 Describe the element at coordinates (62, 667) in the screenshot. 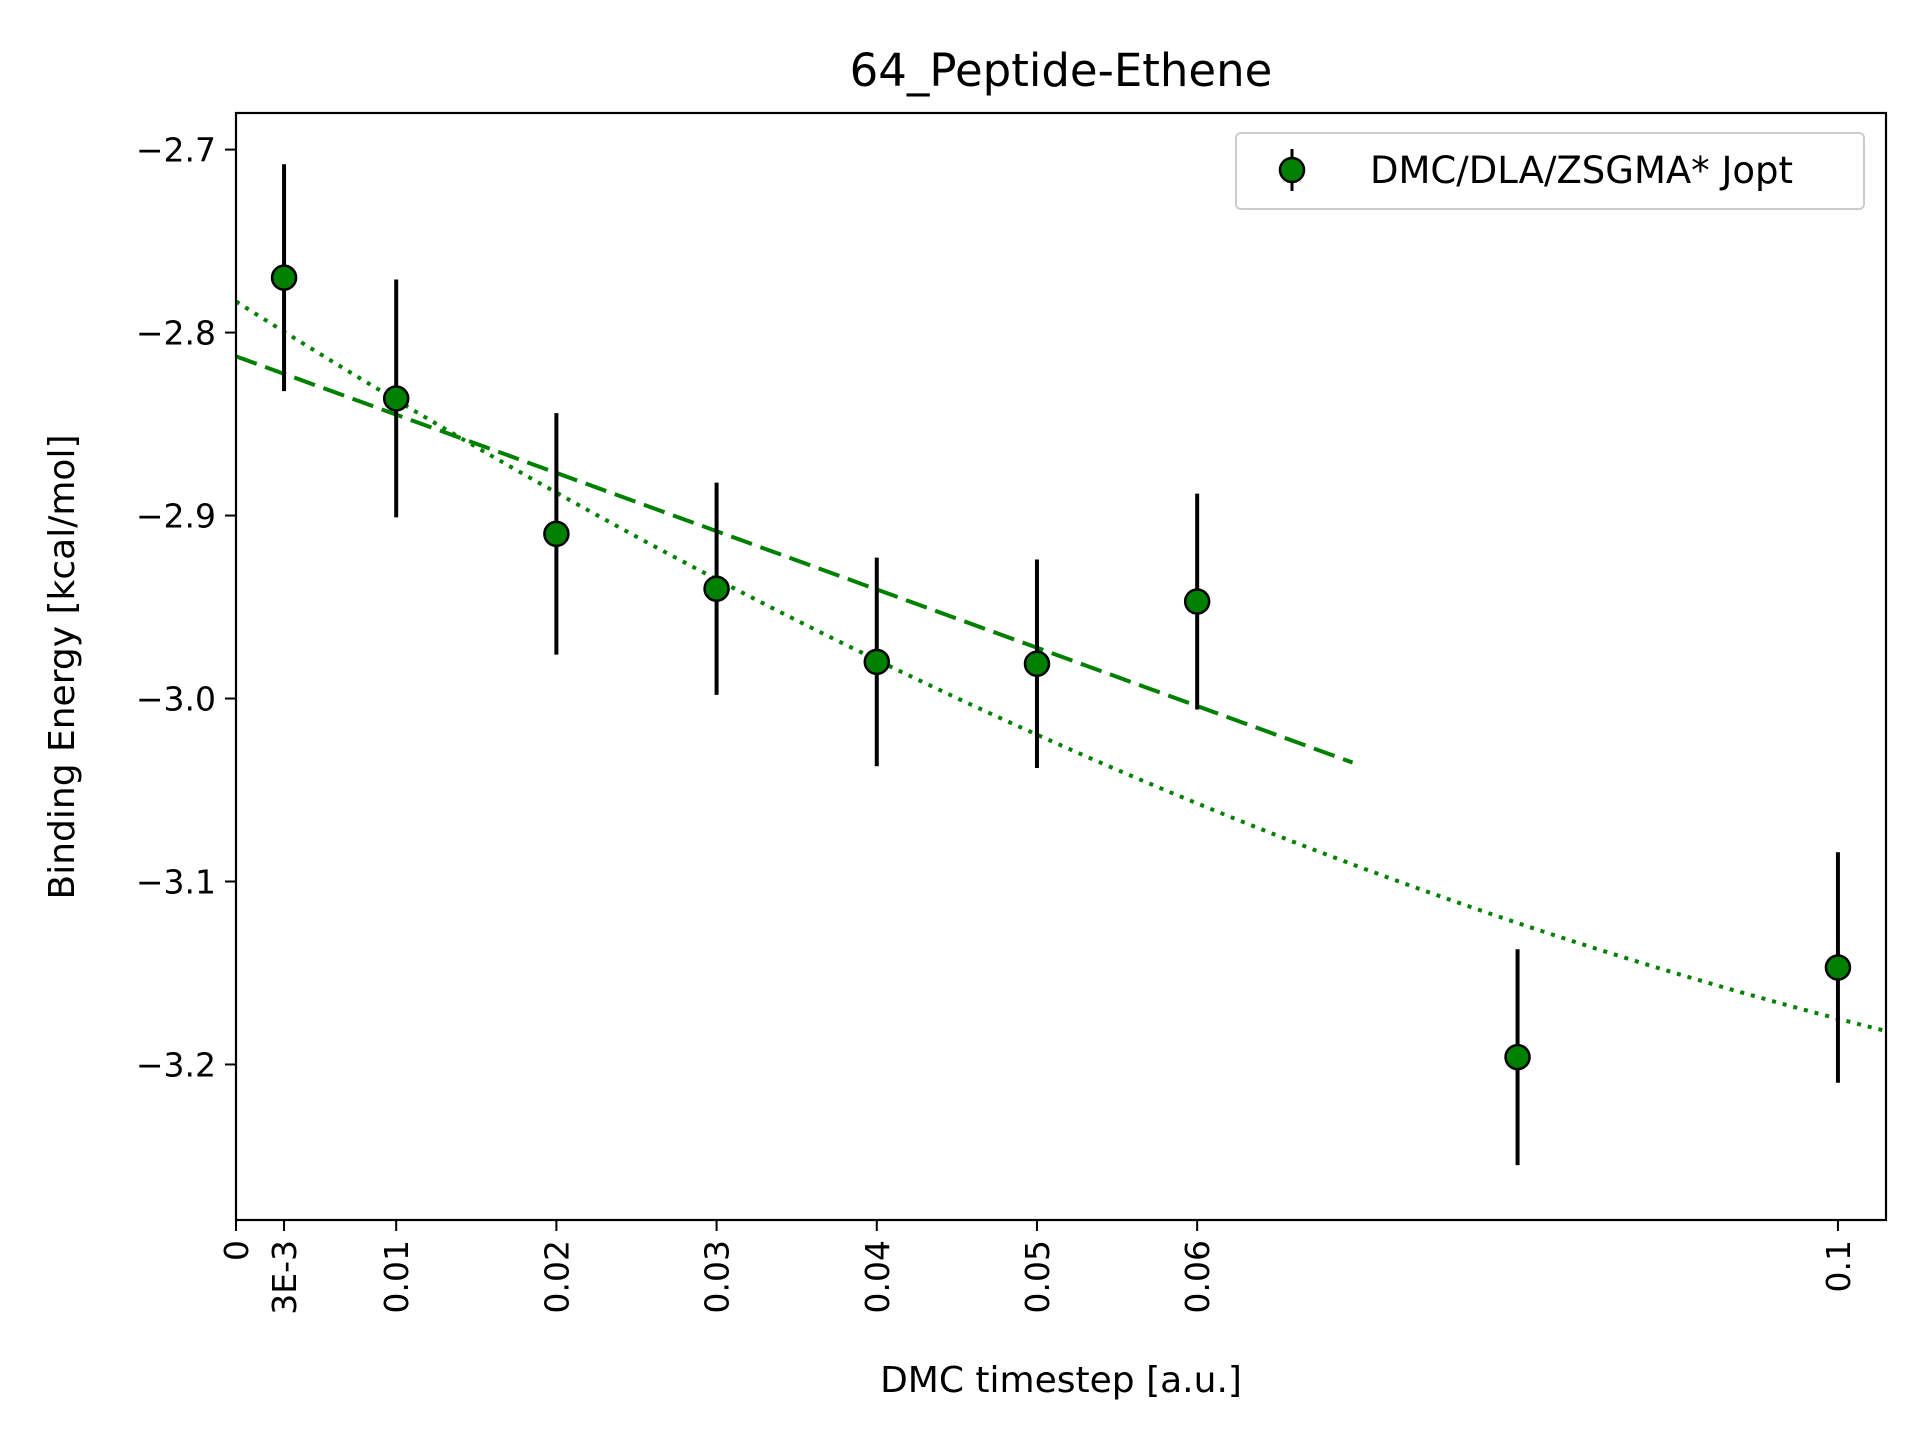

I see `y-axis-label: Binding Energy [kcal/mol]` at that location.